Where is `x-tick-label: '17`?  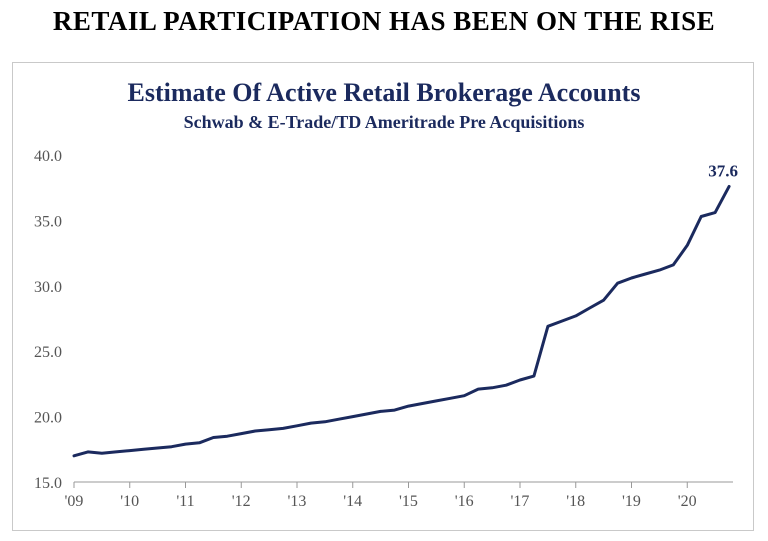 x-tick-label: '17 is located at coordinates (520, 501).